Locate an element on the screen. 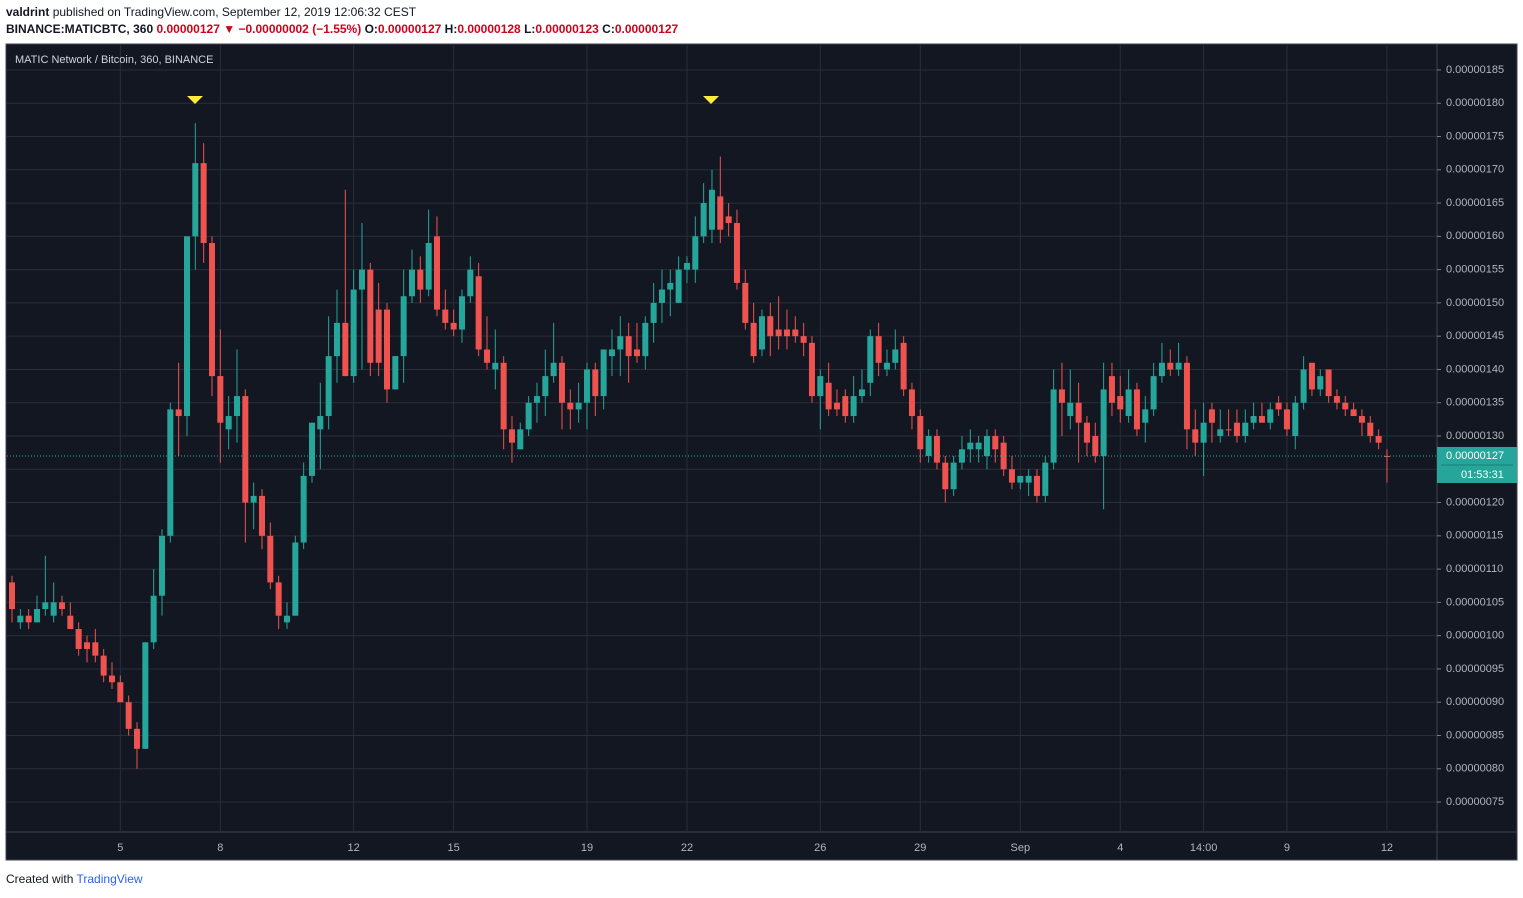  y-tick-label: 0.00000135 is located at coordinates (1475, 403).